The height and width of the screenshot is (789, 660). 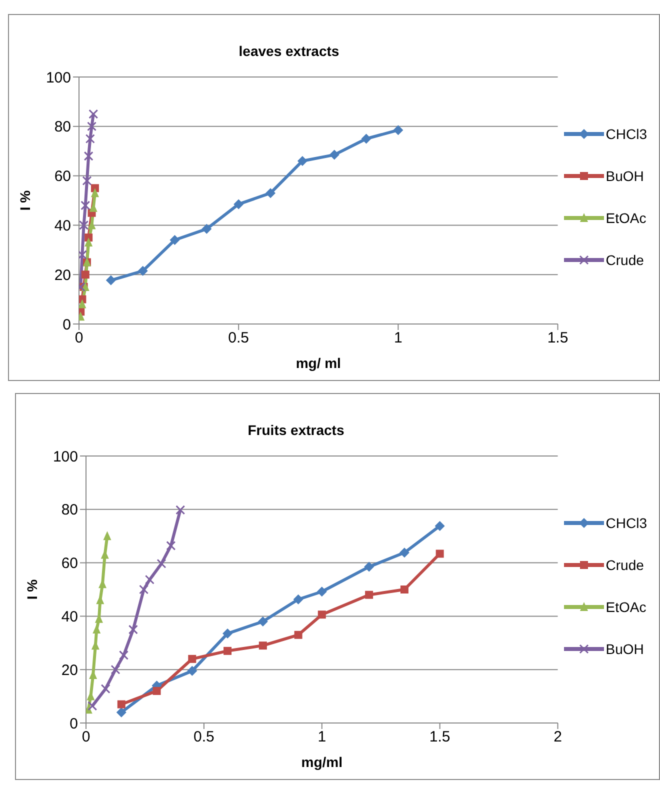 I want to click on chart-title: Fruits extracts, so click(x=296, y=430).